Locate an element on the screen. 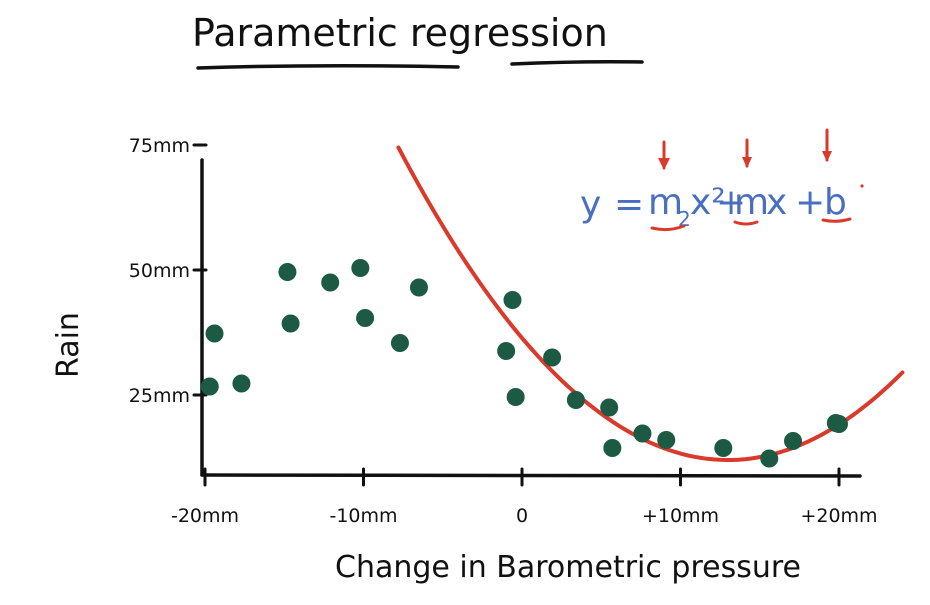 This screenshot has height=605, width=930. chart-title: Parametric regression is located at coordinates (400, 33).